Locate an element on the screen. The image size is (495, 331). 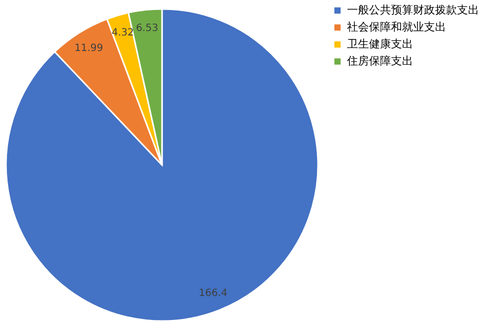
legend-label: 卫生健康支出 is located at coordinates (380, 44).